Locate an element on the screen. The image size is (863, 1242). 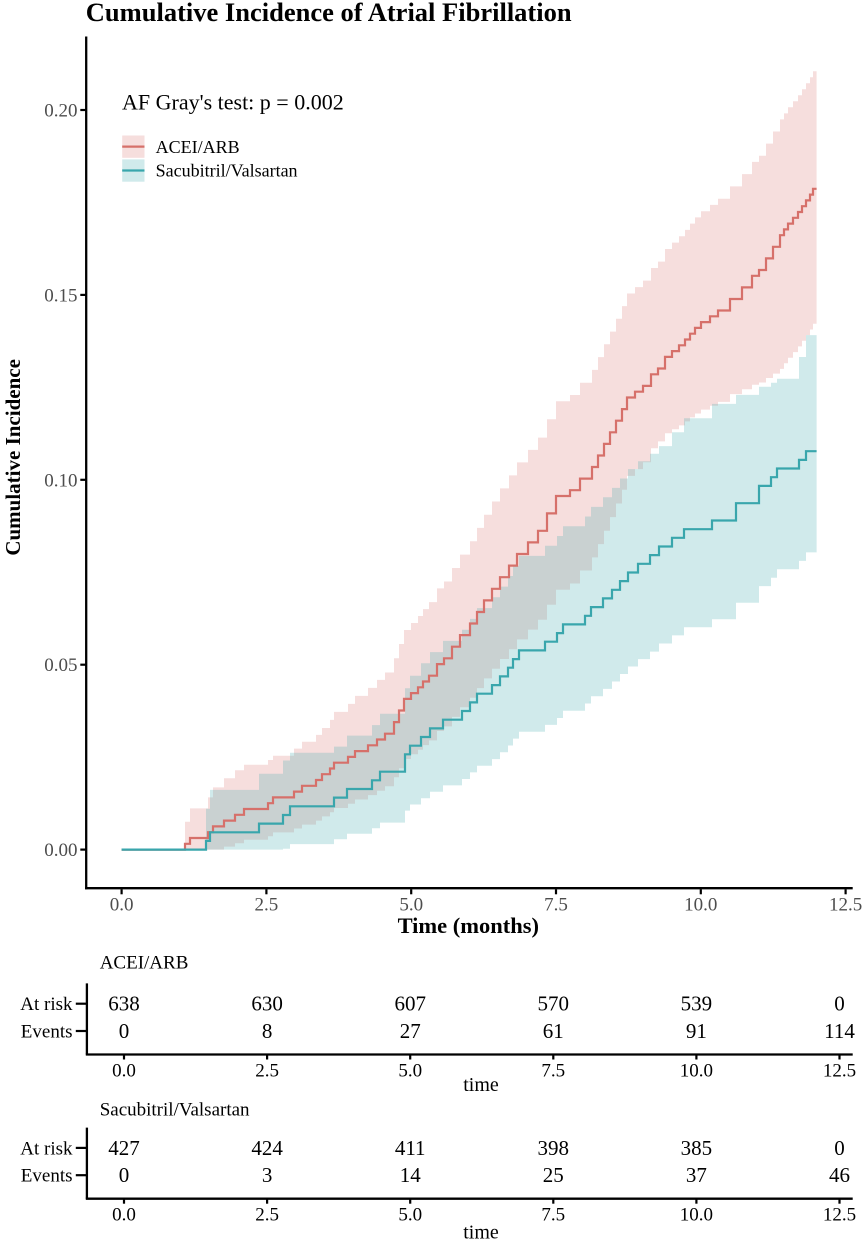
svg-text: 630 is located at coordinates (267, 1004).